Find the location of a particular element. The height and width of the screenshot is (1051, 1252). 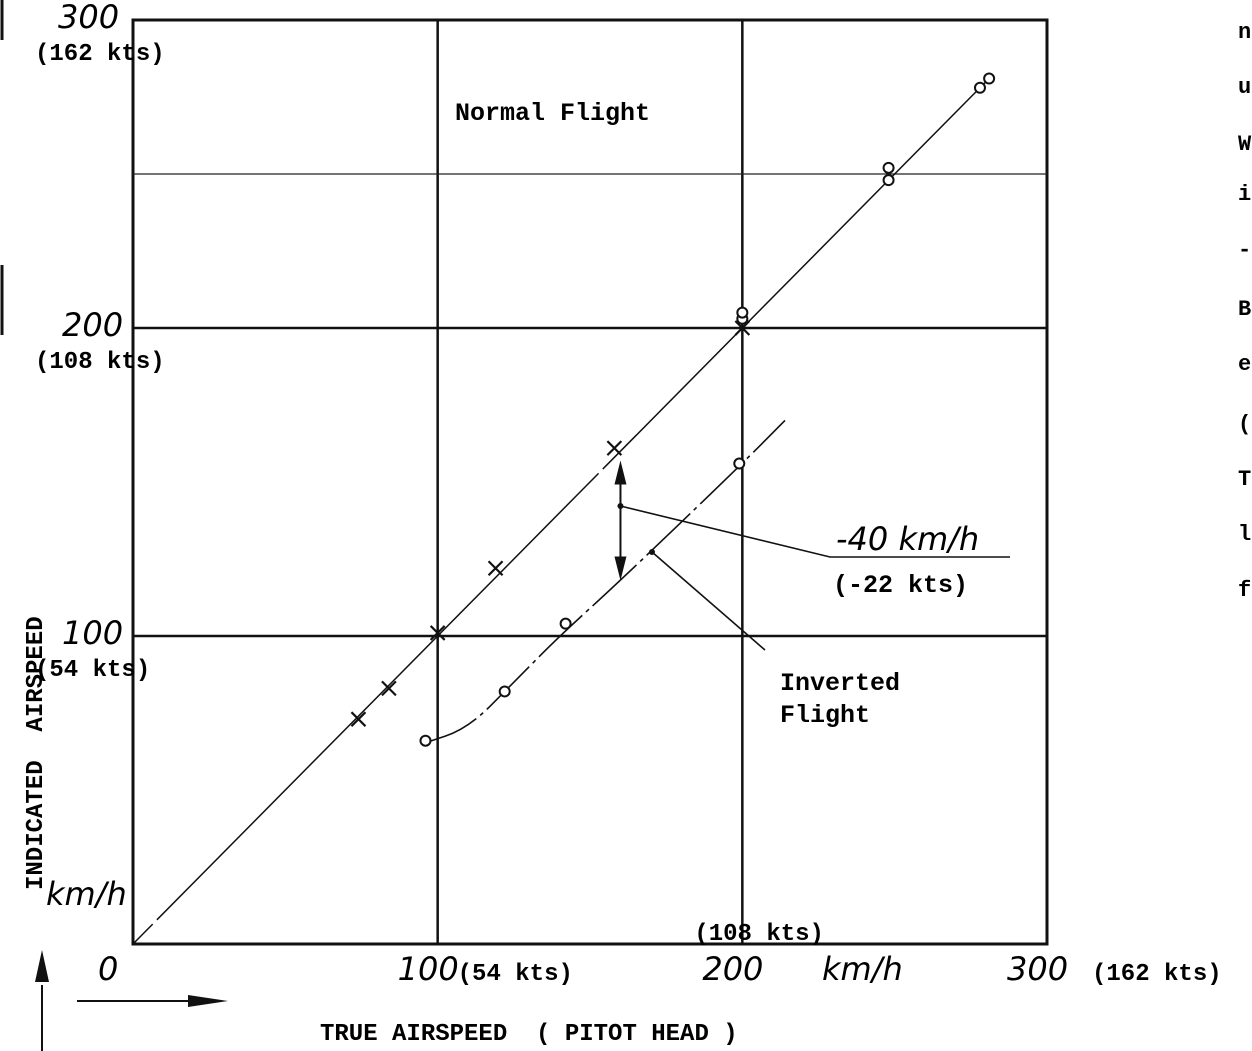

label-inverted-flight-line2: Flight is located at coordinates (825, 715).